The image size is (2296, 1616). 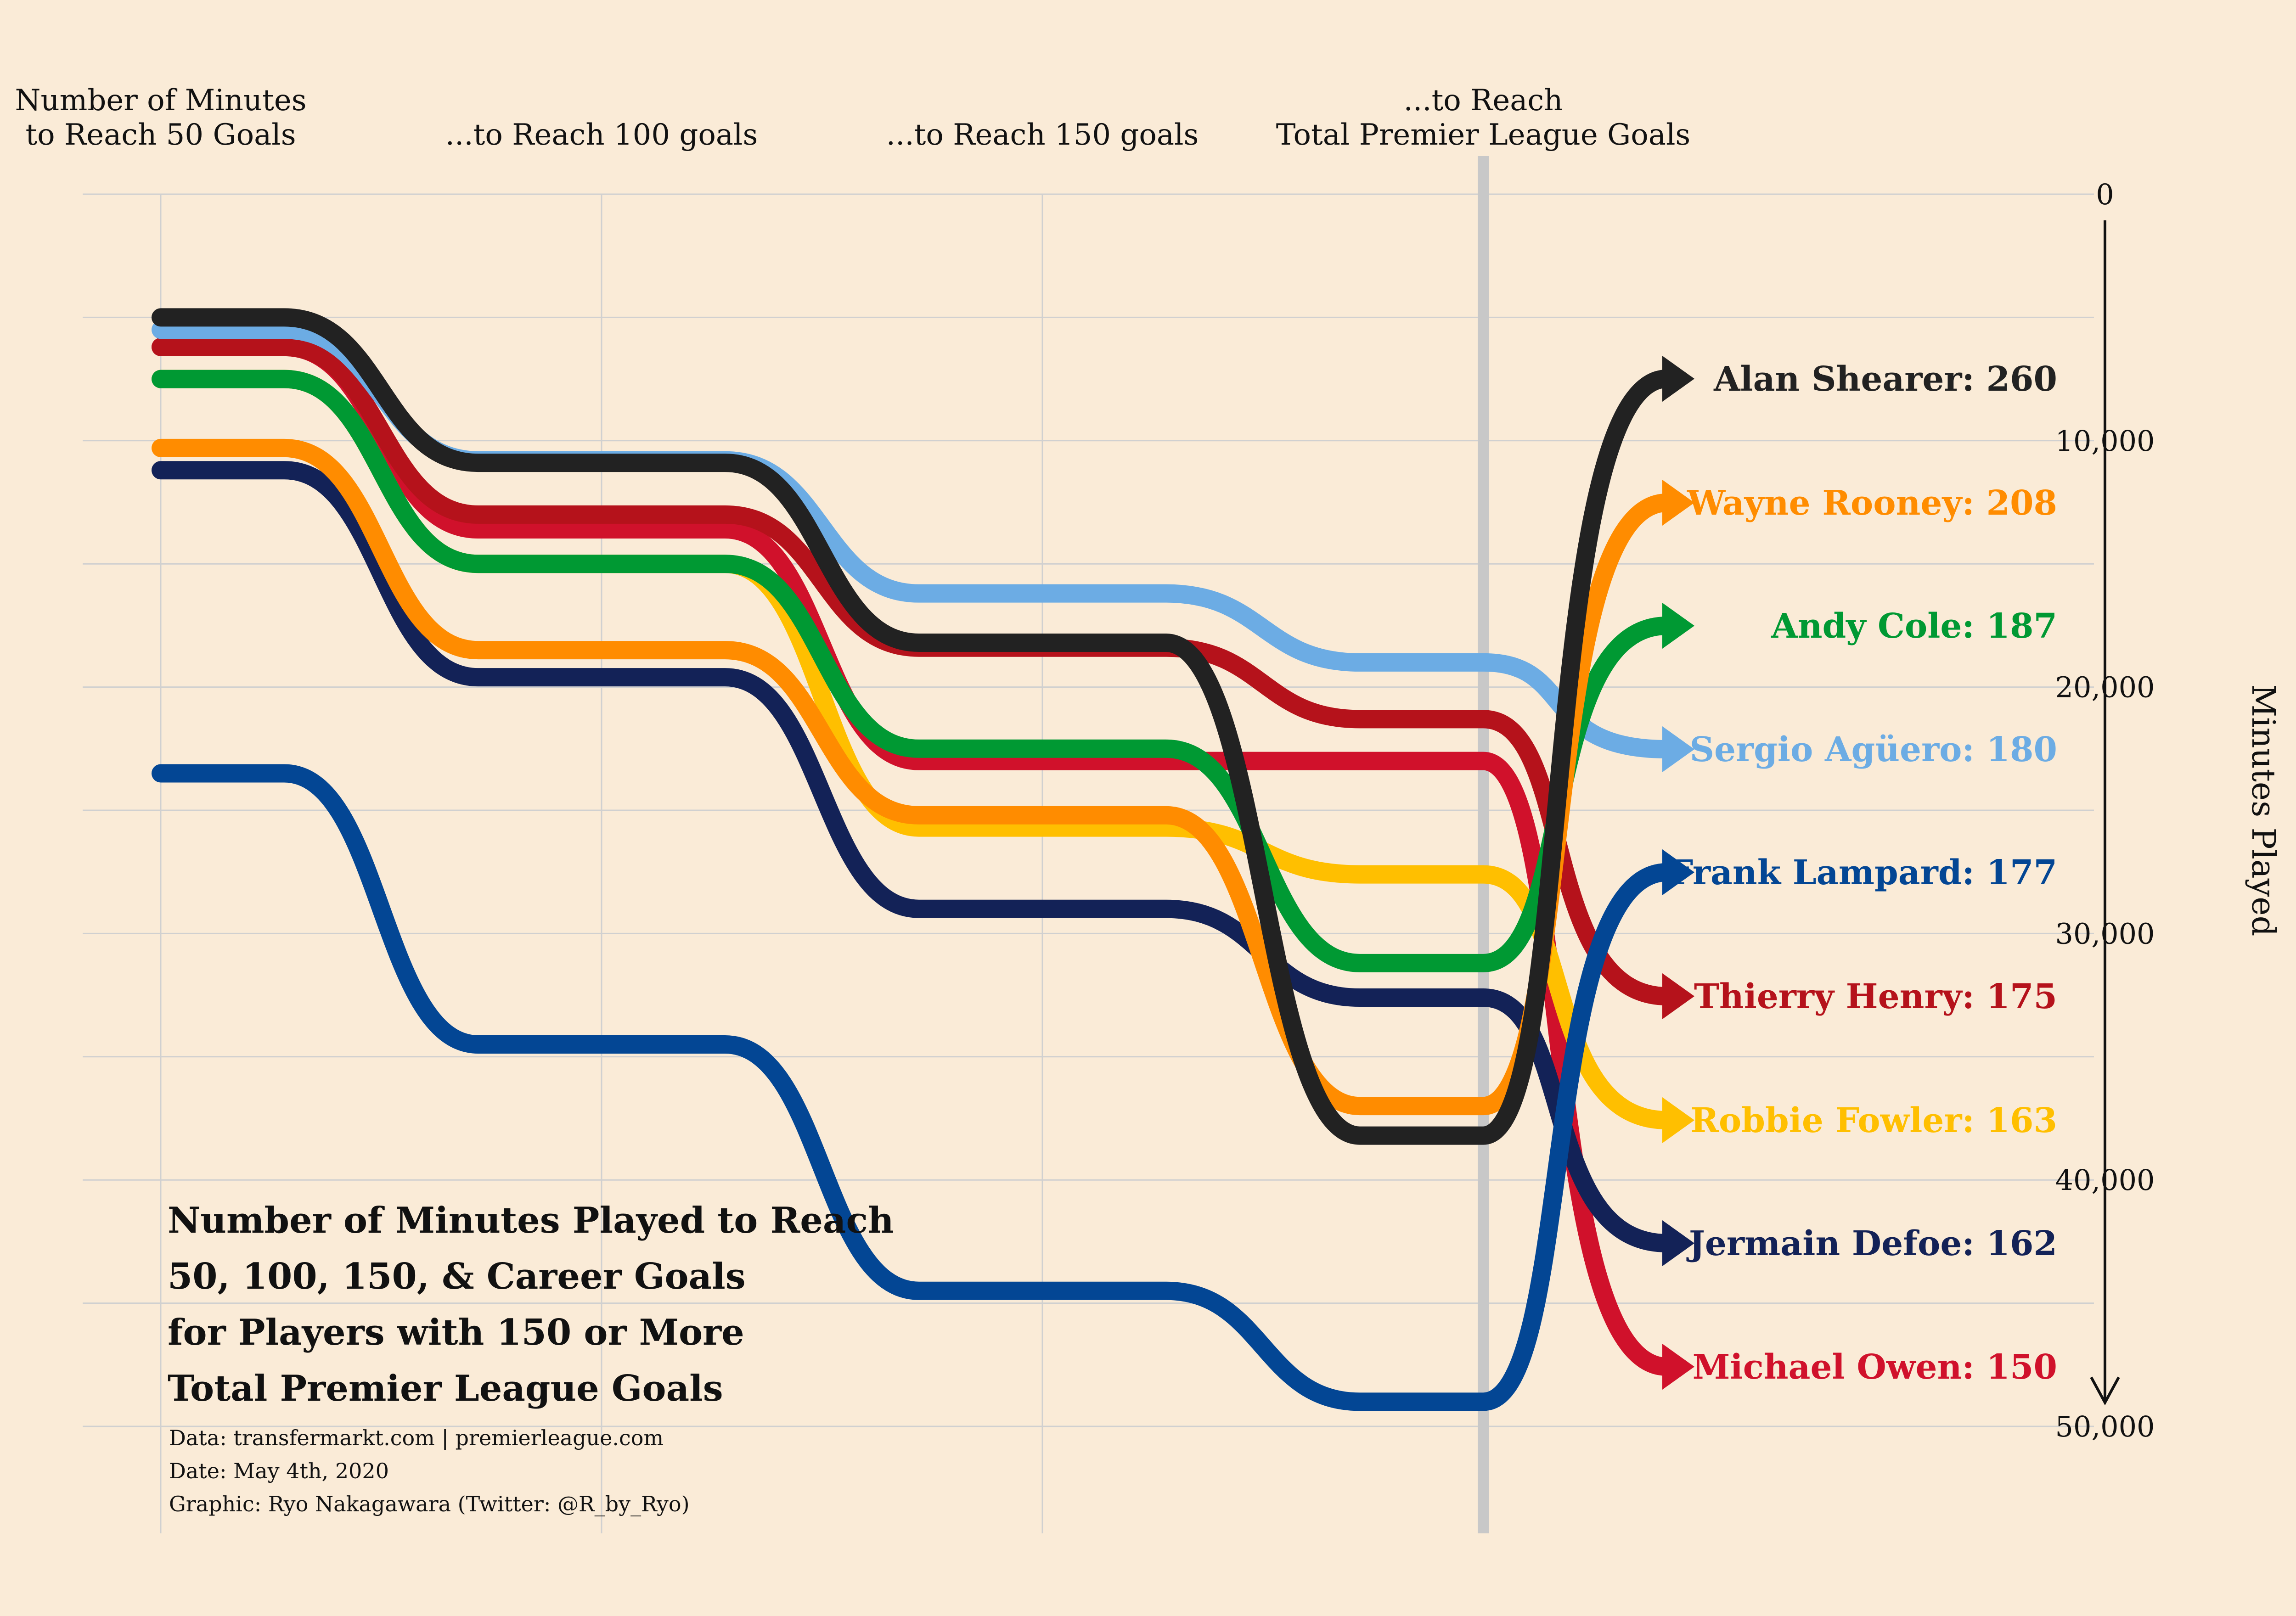 I want to click on y-tick-label: 40,000, so click(x=2105, y=1180).